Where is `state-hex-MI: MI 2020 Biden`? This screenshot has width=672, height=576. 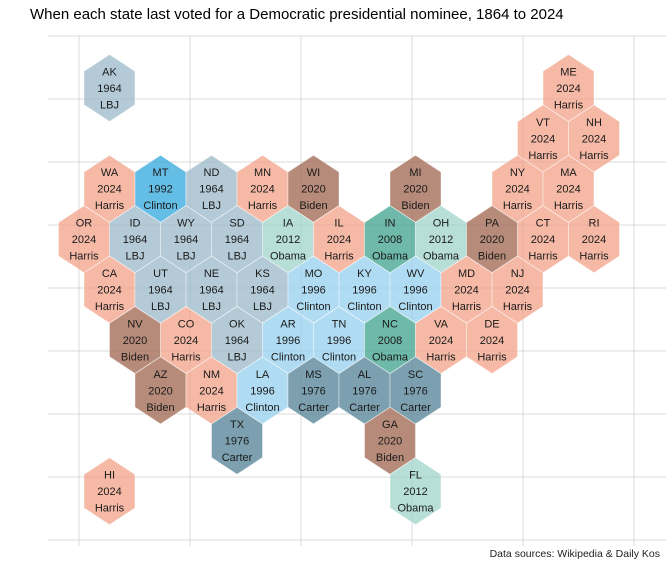 state-hex-MI: MI 2020 Biden is located at coordinates (415, 188).